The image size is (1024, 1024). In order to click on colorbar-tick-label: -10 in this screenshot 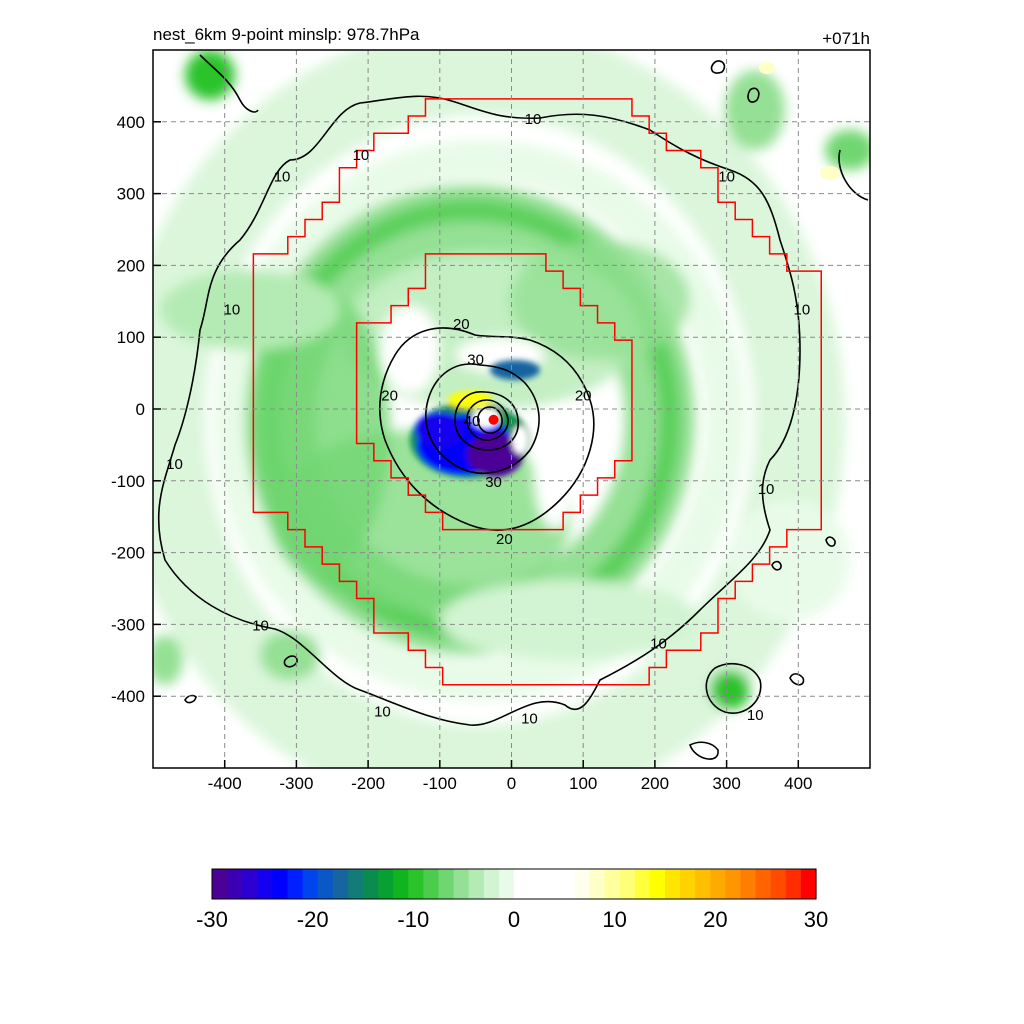, I will do `click(413, 919)`.